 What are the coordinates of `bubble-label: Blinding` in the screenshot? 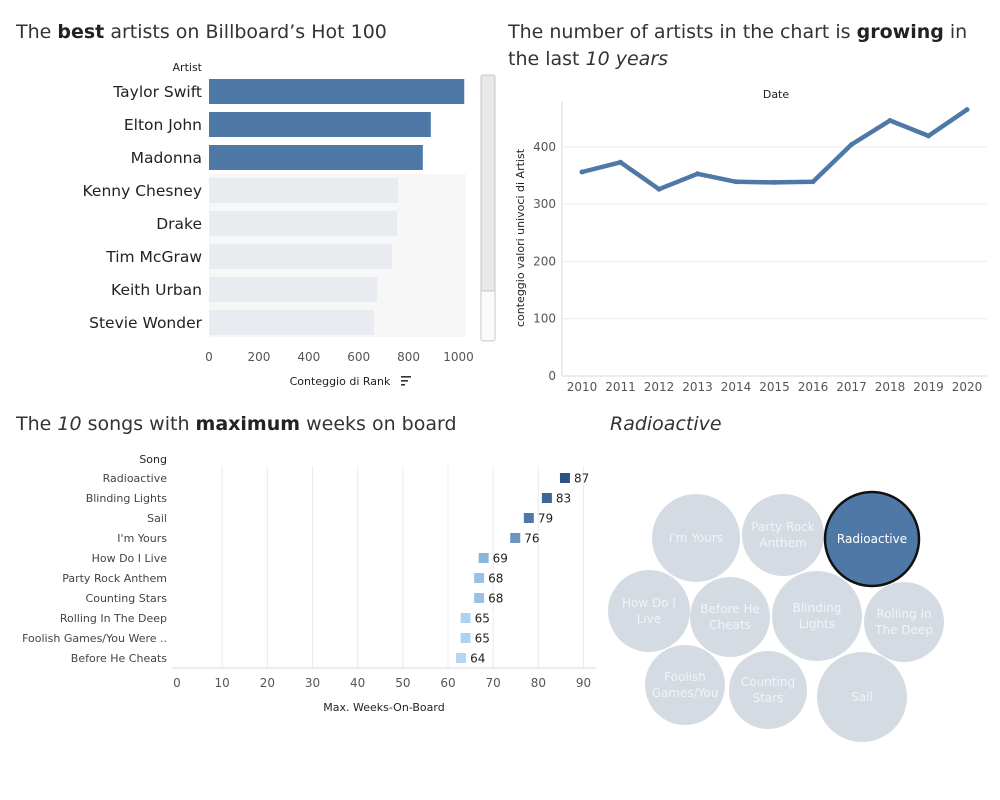 It's located at (817, 608).